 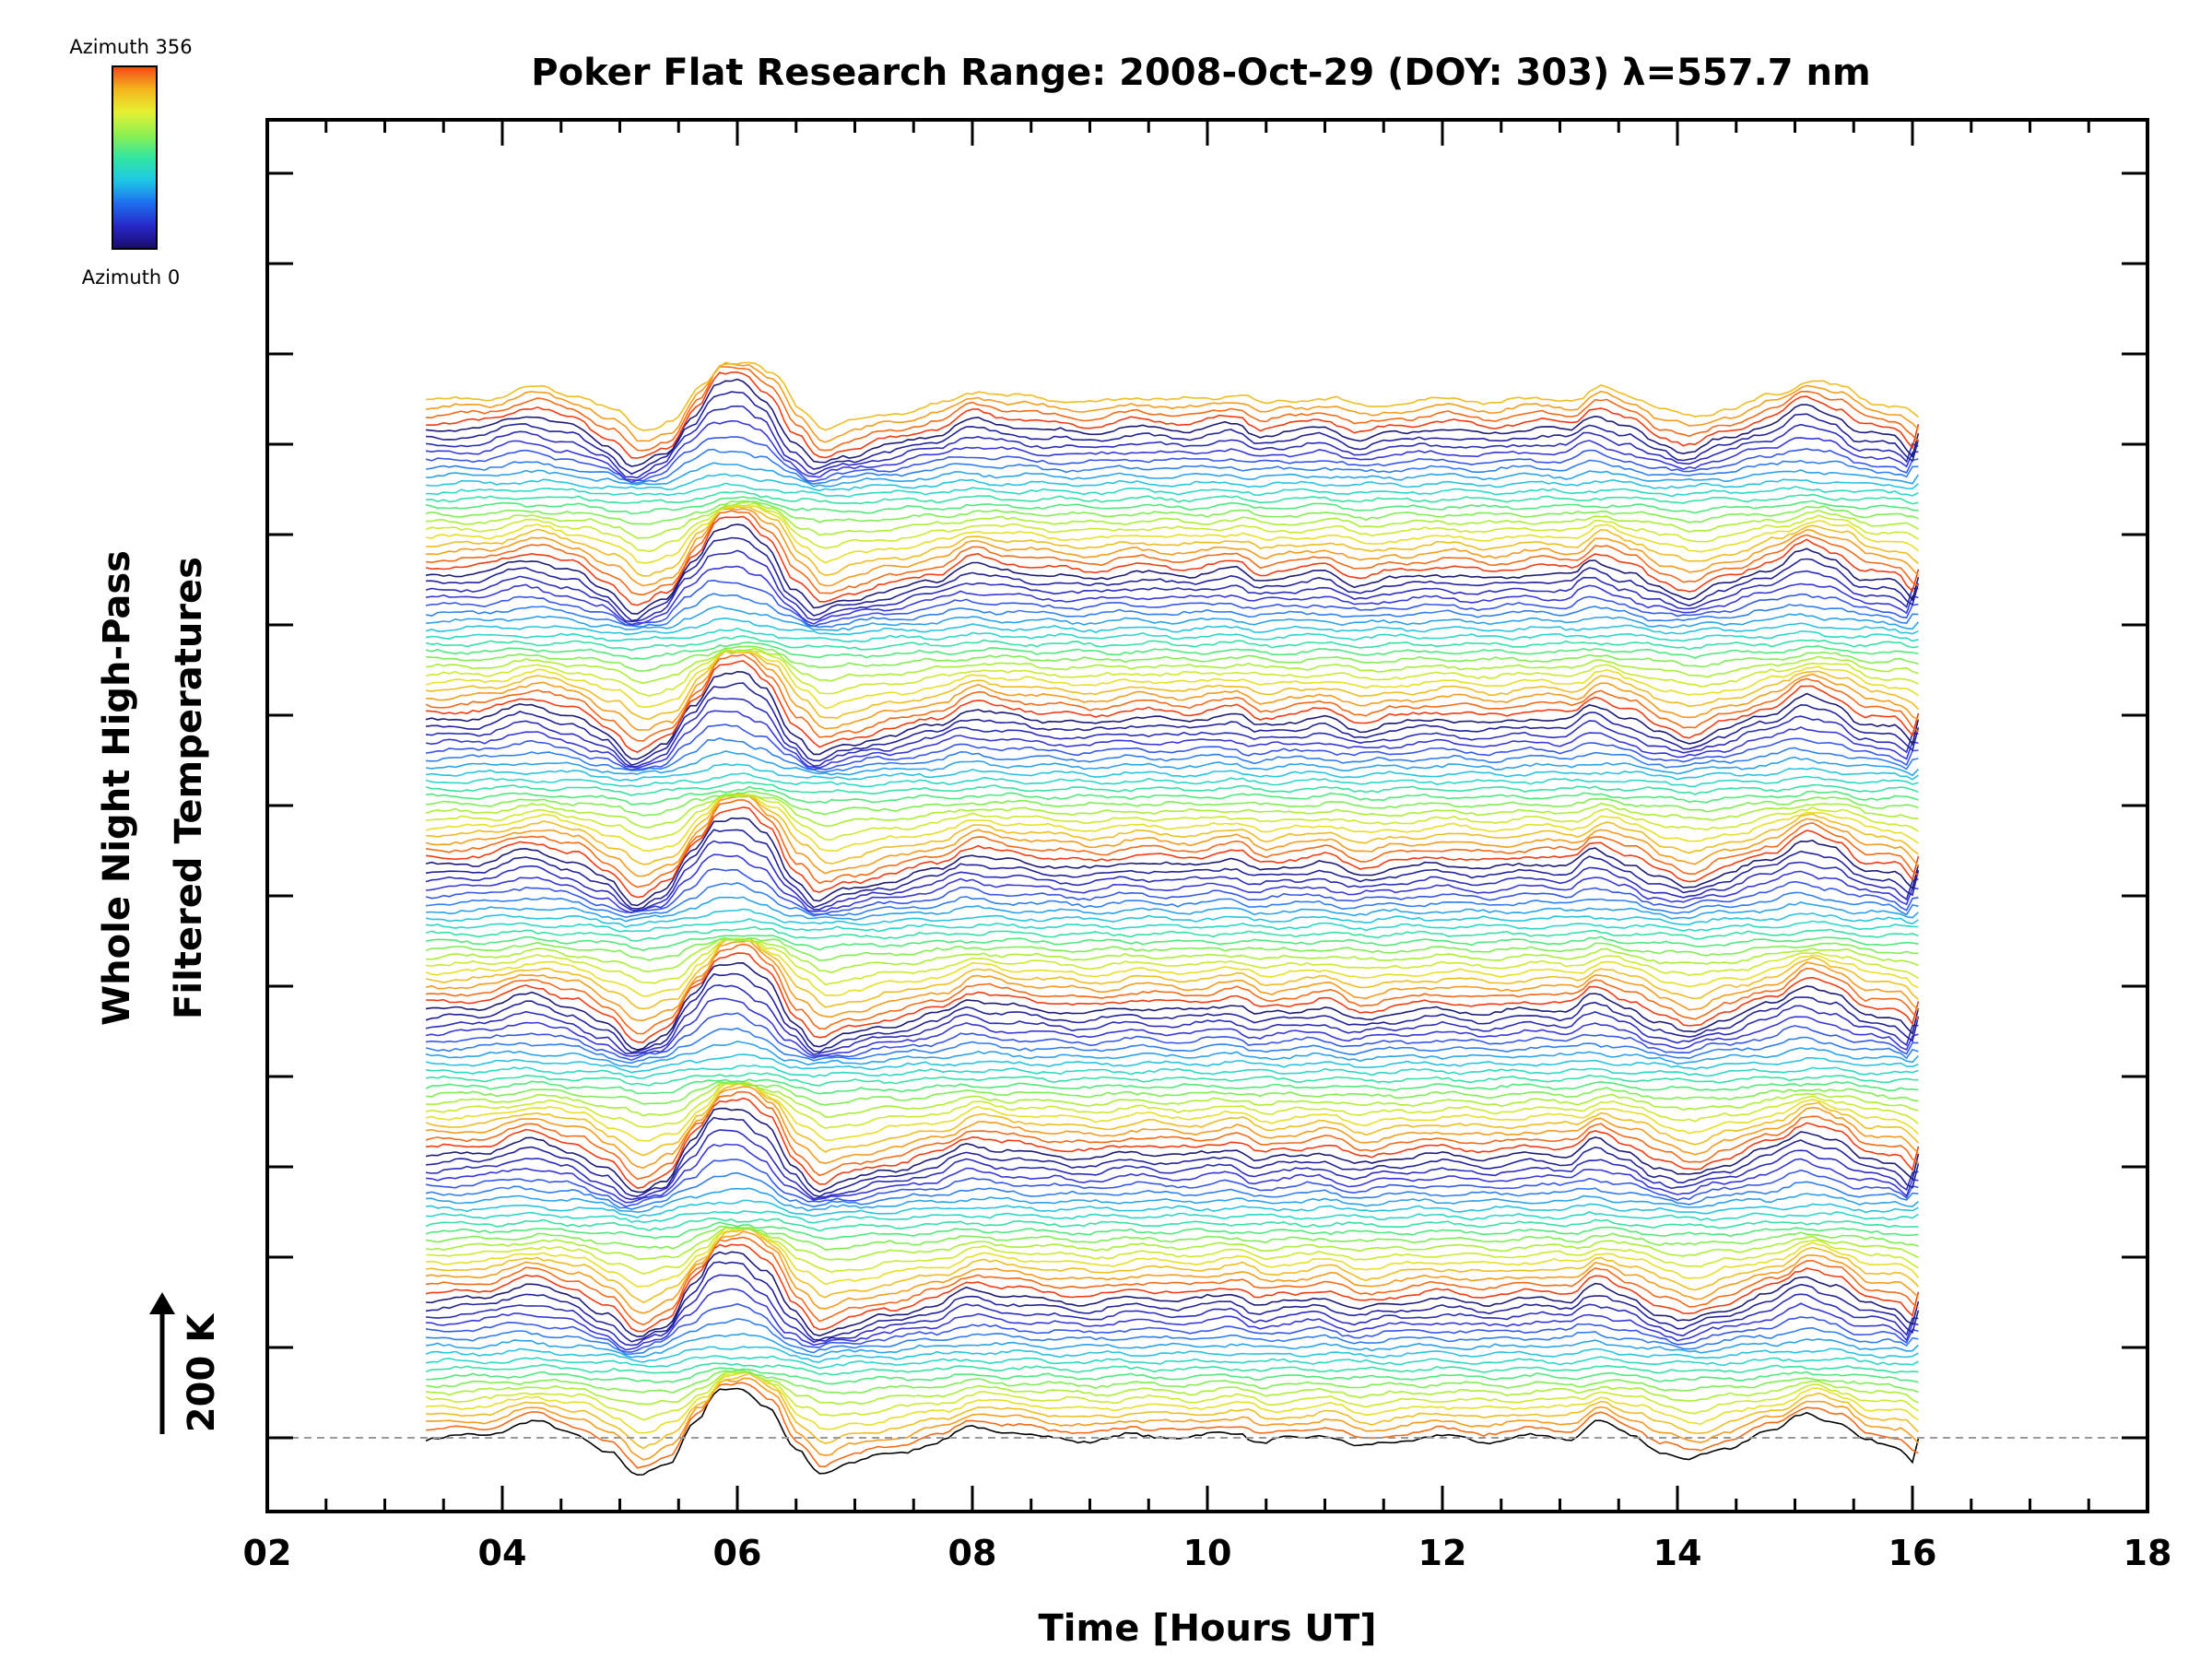 What do you see at coordinates (189, 788) in the screenshot?
I see `y-axis-label-line2: Filtered Temperatures` at bounding box center [189, 788].